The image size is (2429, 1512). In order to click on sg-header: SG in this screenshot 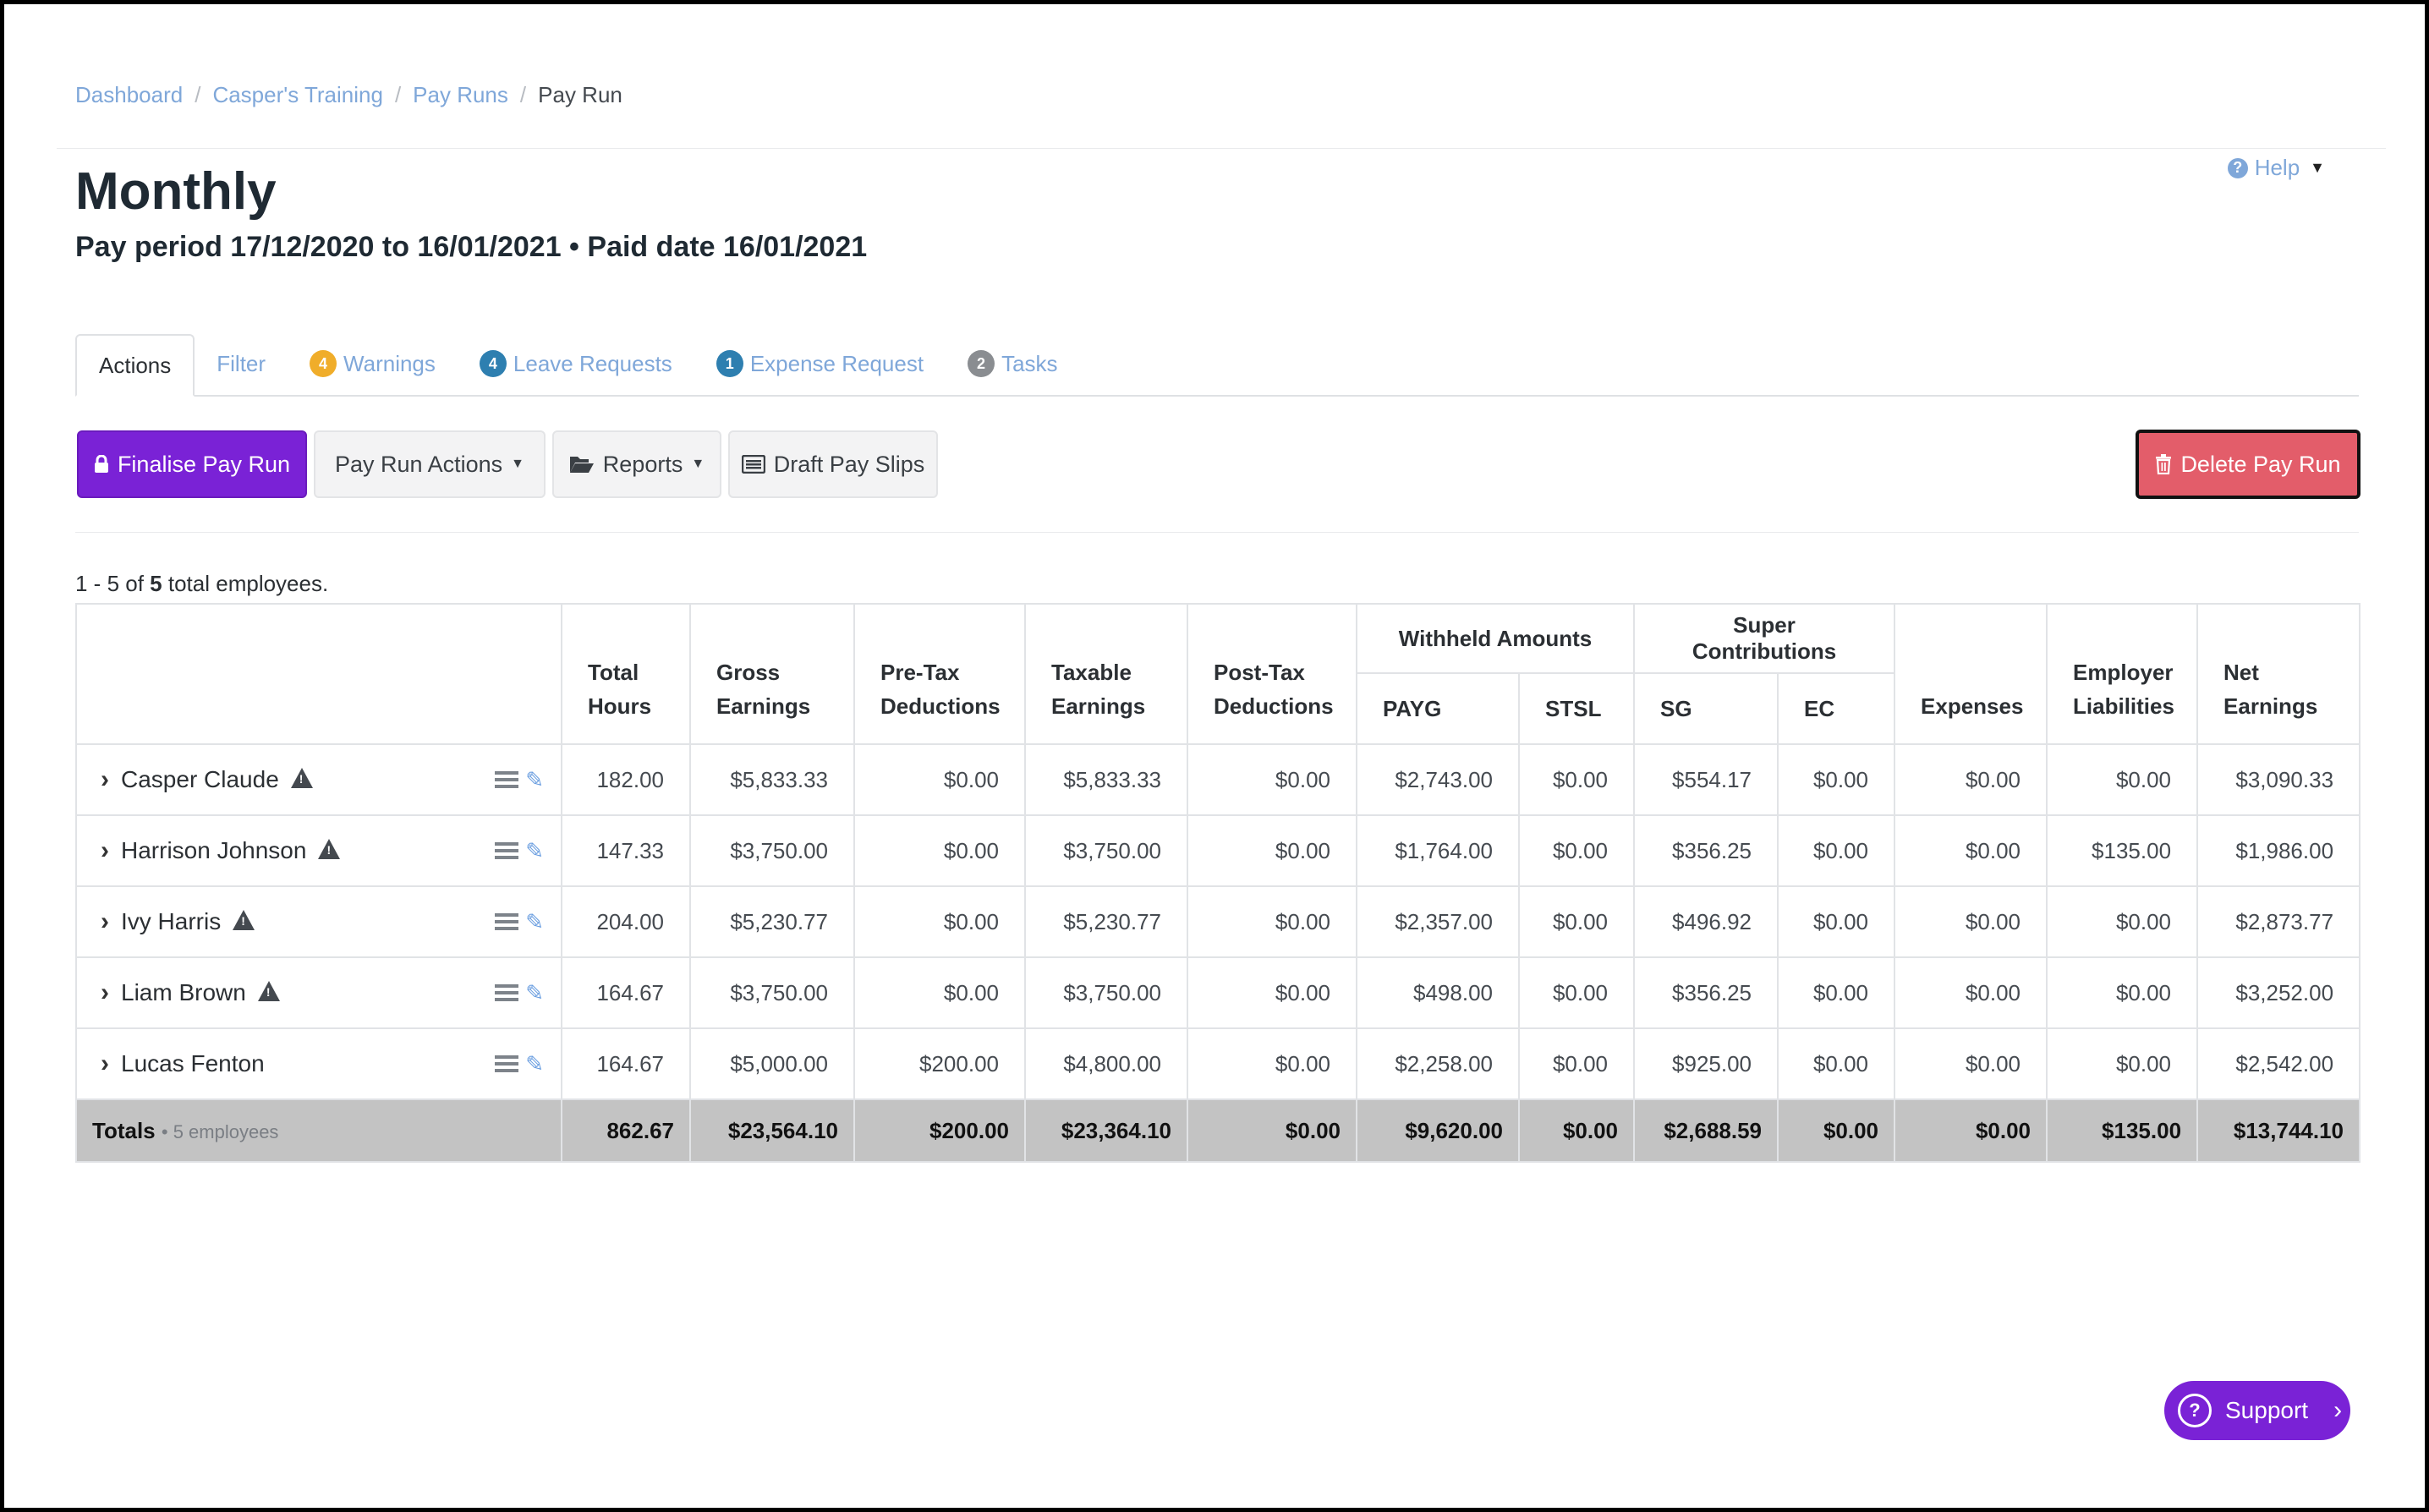, I will do `click(1706, 708)`.